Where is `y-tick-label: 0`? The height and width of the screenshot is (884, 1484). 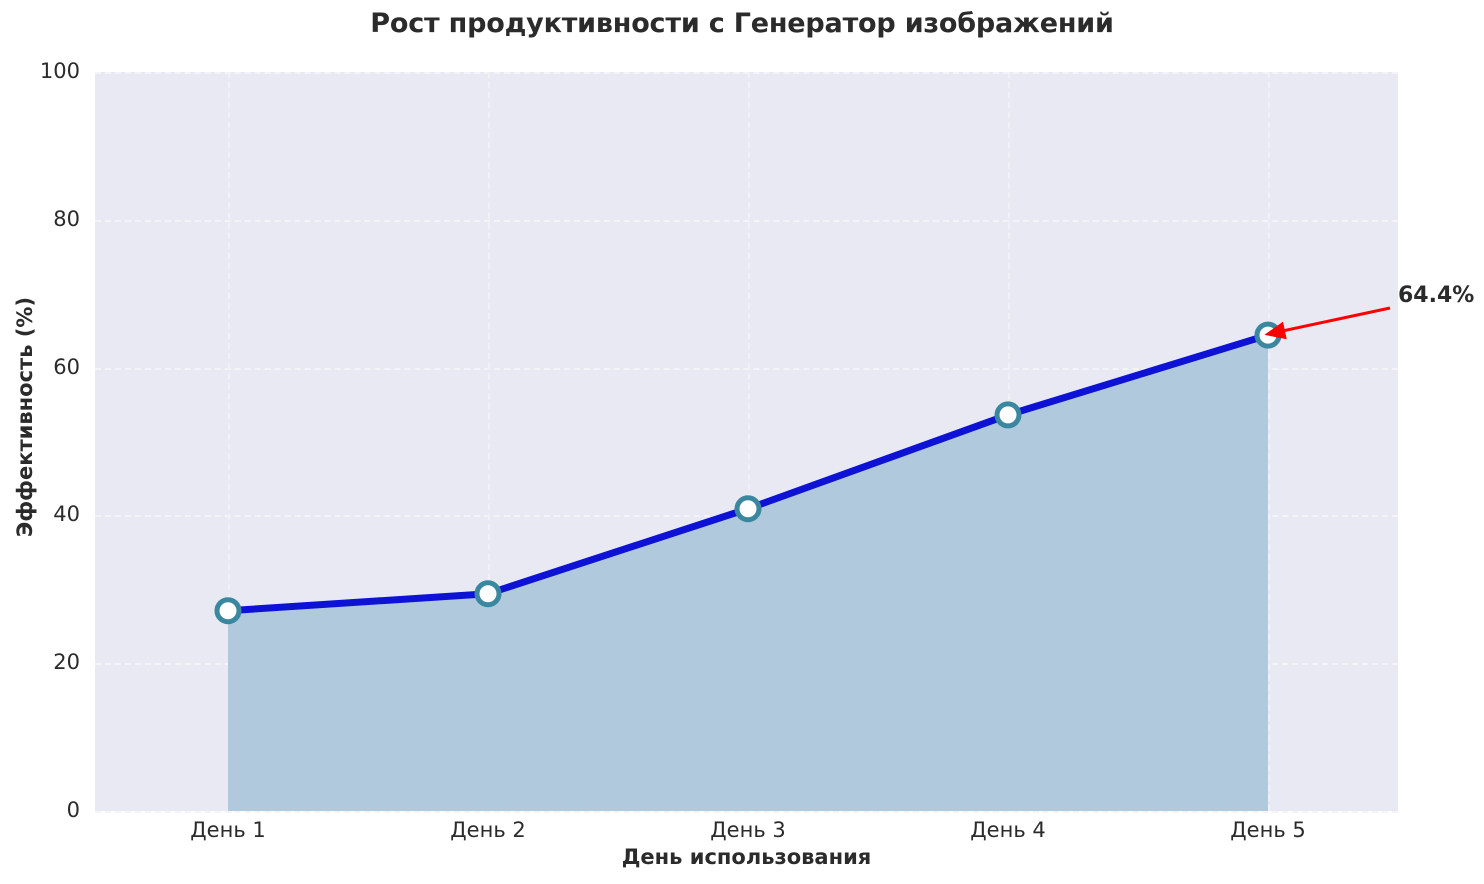
y-tick-label: 0 is located at coordinates (73, 810).